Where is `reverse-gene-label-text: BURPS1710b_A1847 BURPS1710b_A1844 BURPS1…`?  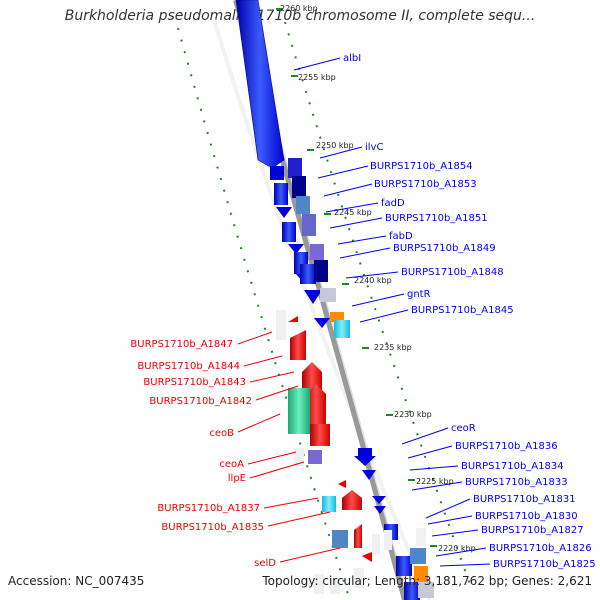
reverse-gene-label-text: BURPS1710b_A1847 BURPS1710b_A1844 BURPS1… is located at coordinates (203, 454).